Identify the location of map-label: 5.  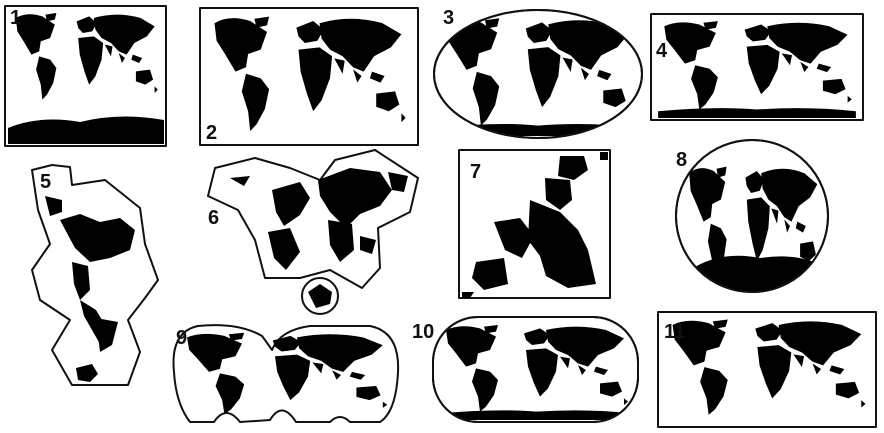
(45, 182).